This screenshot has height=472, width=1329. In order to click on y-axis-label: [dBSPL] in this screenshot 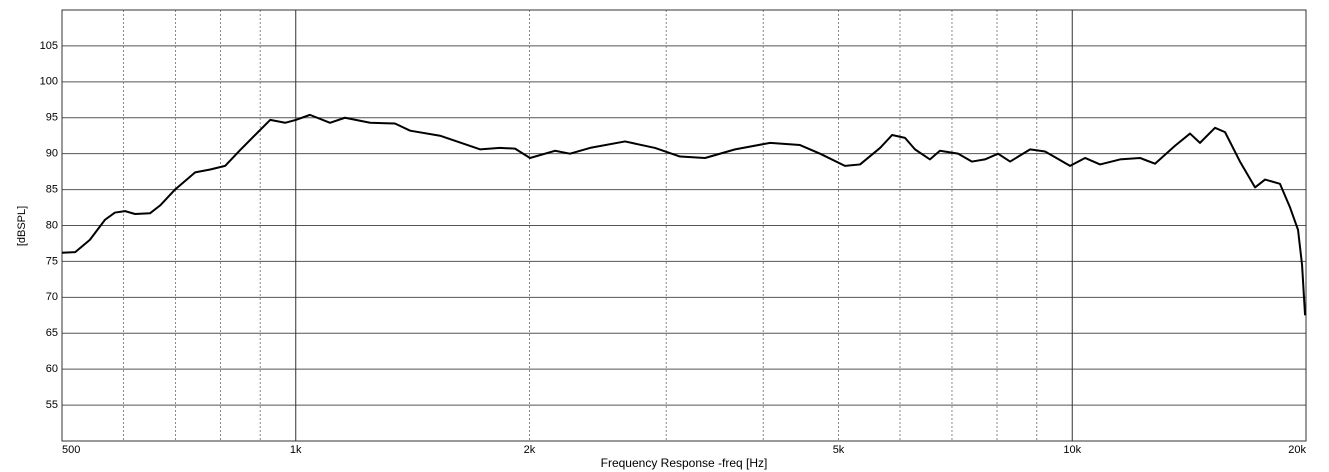, I will do `click(22, 226)`.